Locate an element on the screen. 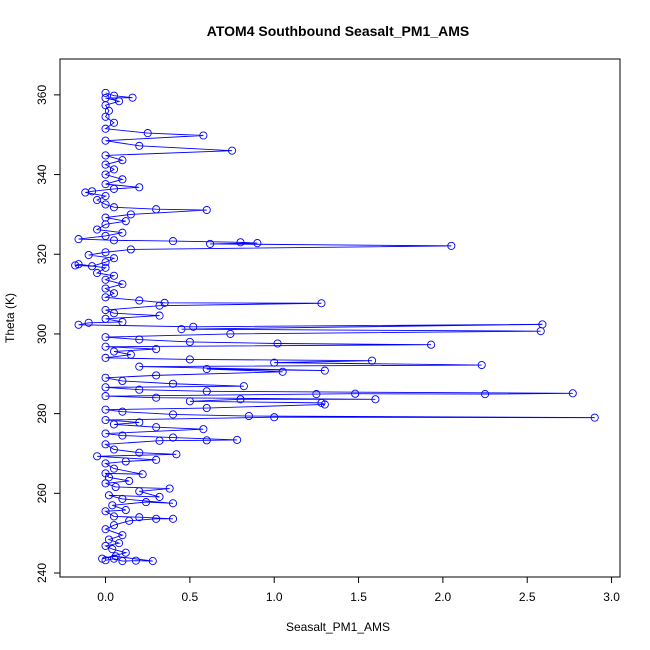 The width and height of the screenshot is (650, 650). y-tick-label: 260 is located at coordinates (42, 493).